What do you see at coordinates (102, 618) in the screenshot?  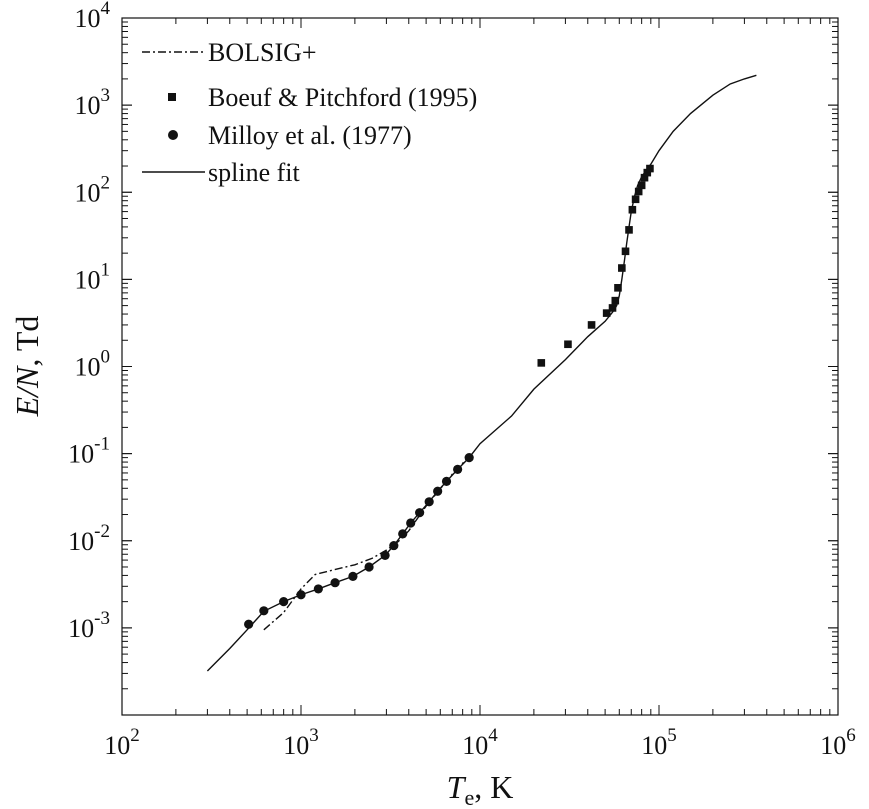 I see `y-tick-label-exp: -3` at bounding box center [102, 618].